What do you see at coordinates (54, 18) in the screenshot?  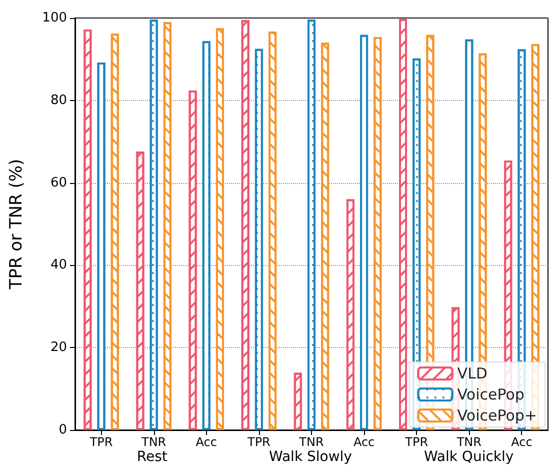 I see `y-tick-label: 100` at bounding box center [54, 18].